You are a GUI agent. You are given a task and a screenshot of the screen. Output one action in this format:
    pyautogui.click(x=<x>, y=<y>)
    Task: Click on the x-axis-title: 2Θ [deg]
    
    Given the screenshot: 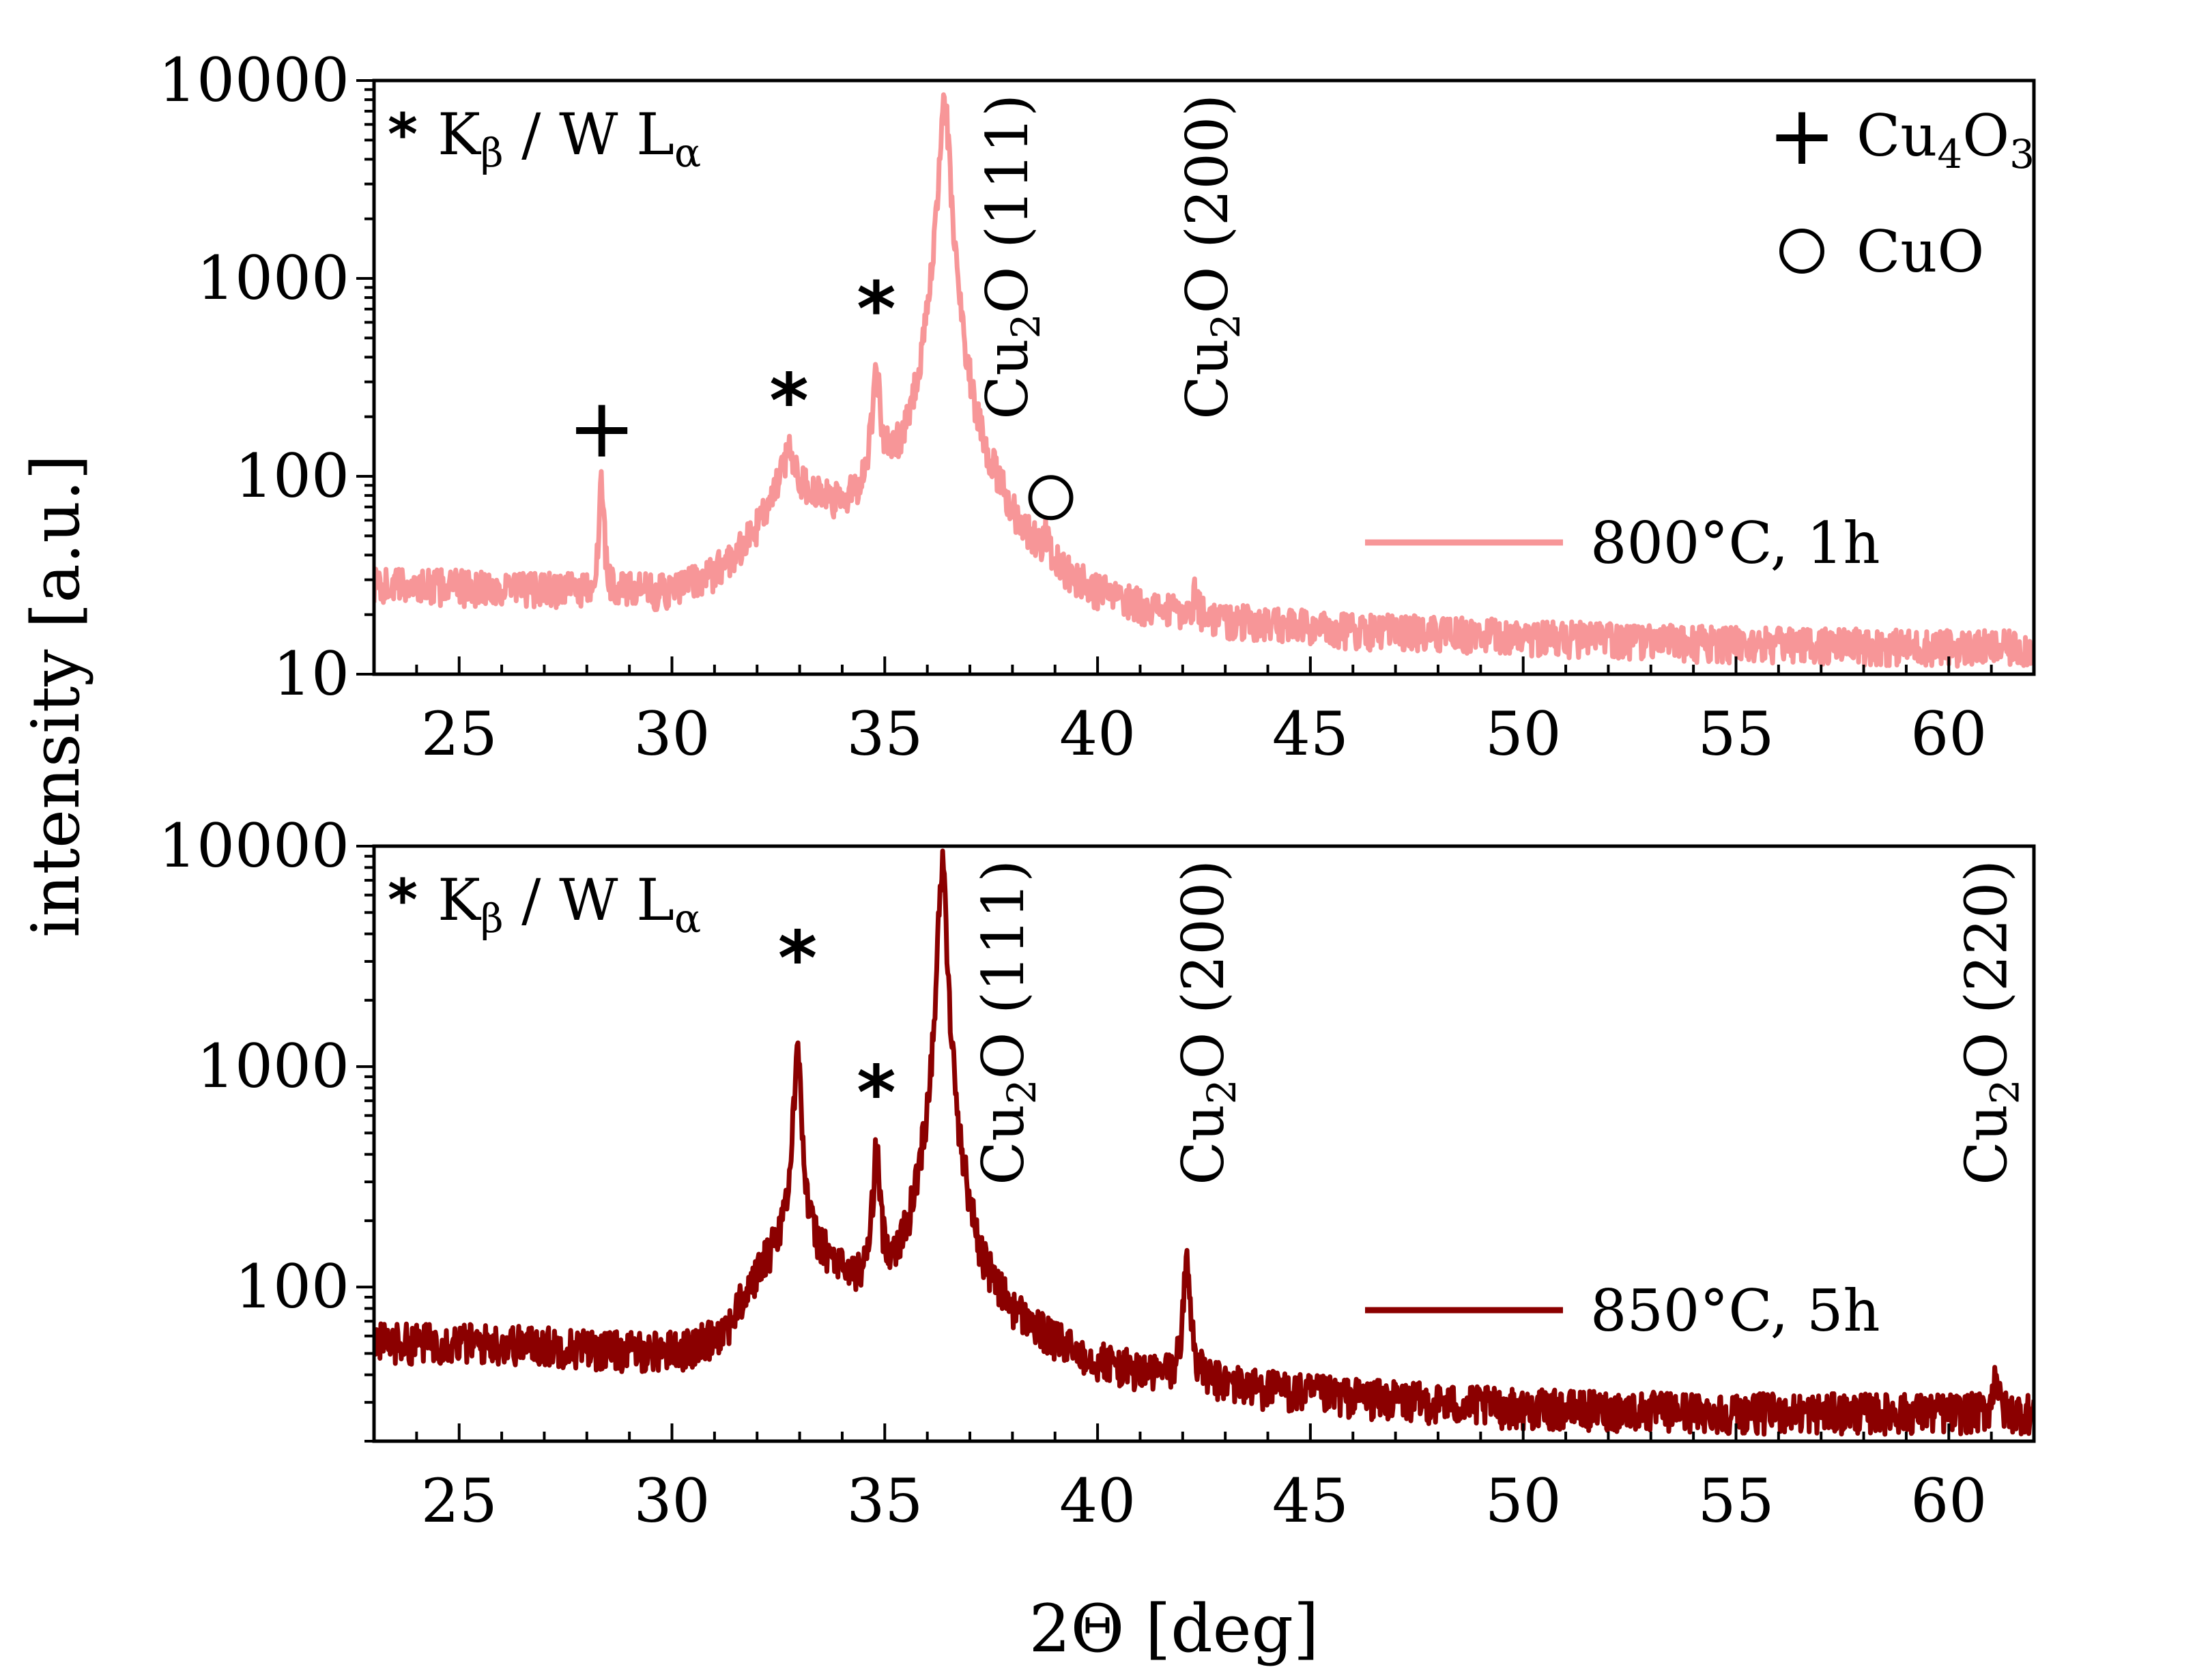 What is the action you would take?
    pyautogui.click(x=1174, y=1629)
    